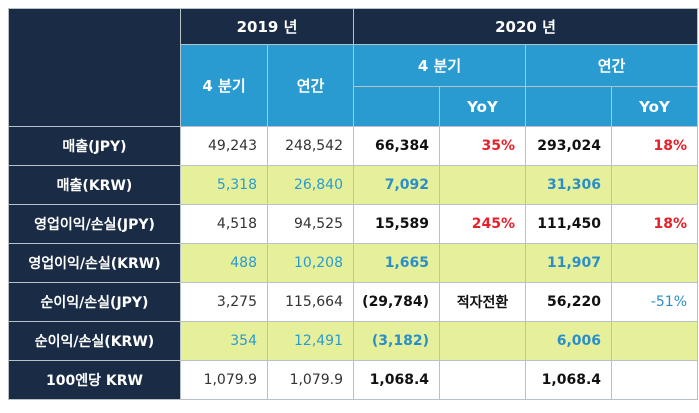 This screenshot has height=413, width=699. I want to click on cell-annual-2019: 26,840, so click(310, 185).